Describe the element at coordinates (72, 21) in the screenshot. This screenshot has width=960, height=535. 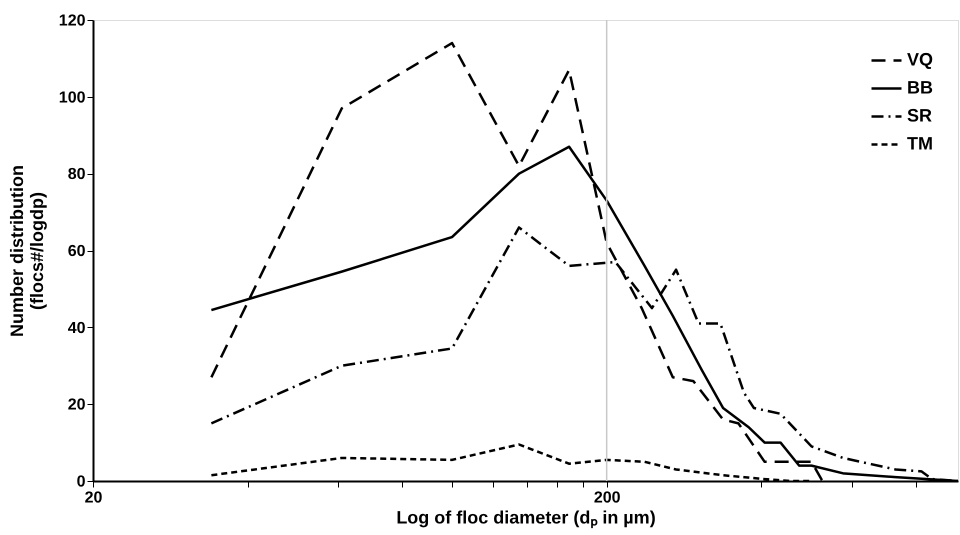
I see `y-tick-label: 120` at that location.